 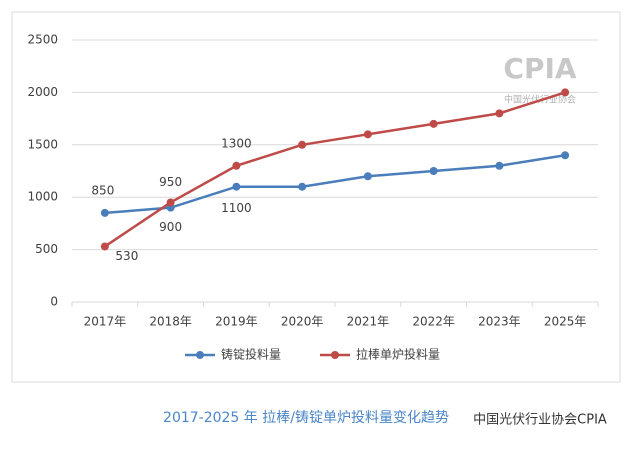 What do you see at coordinates (105, 322) in the screenshot?
I see `x-tick-label: 2017年` at bounding box center [105, 322].